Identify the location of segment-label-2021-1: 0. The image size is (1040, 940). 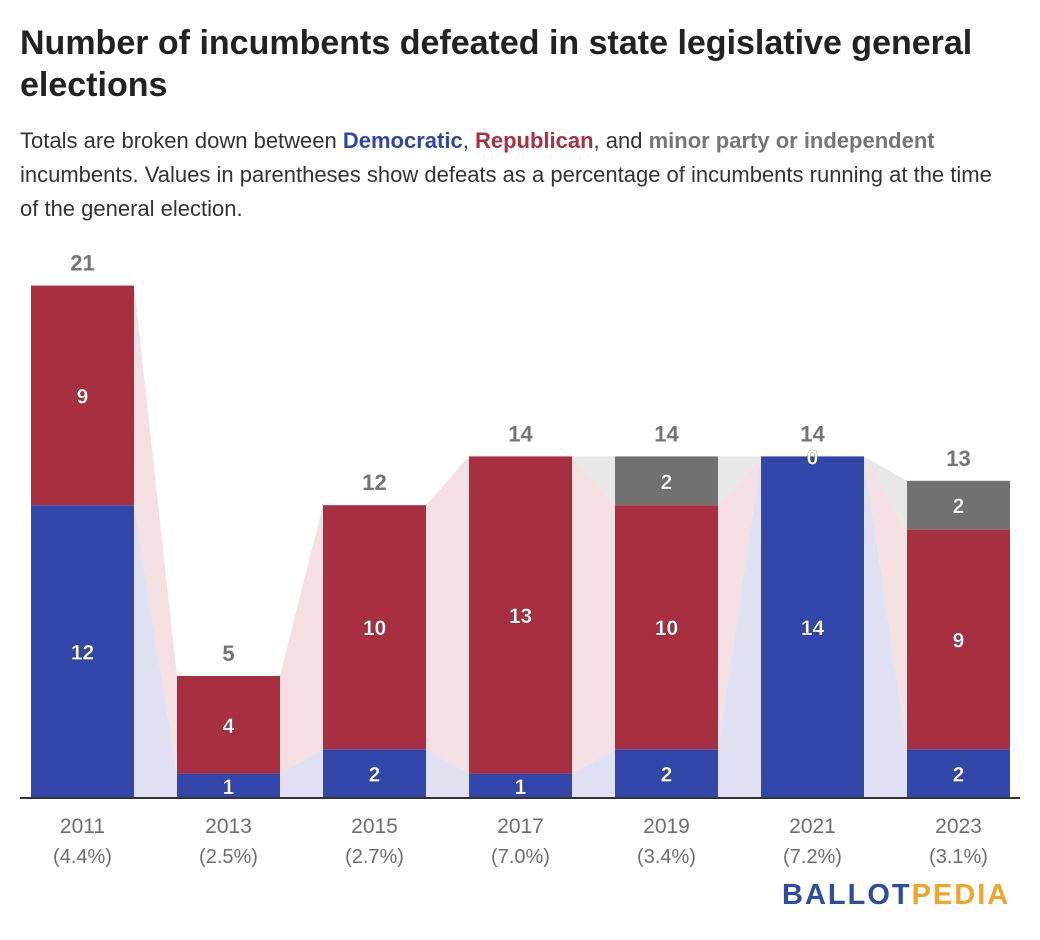
(813, 457).